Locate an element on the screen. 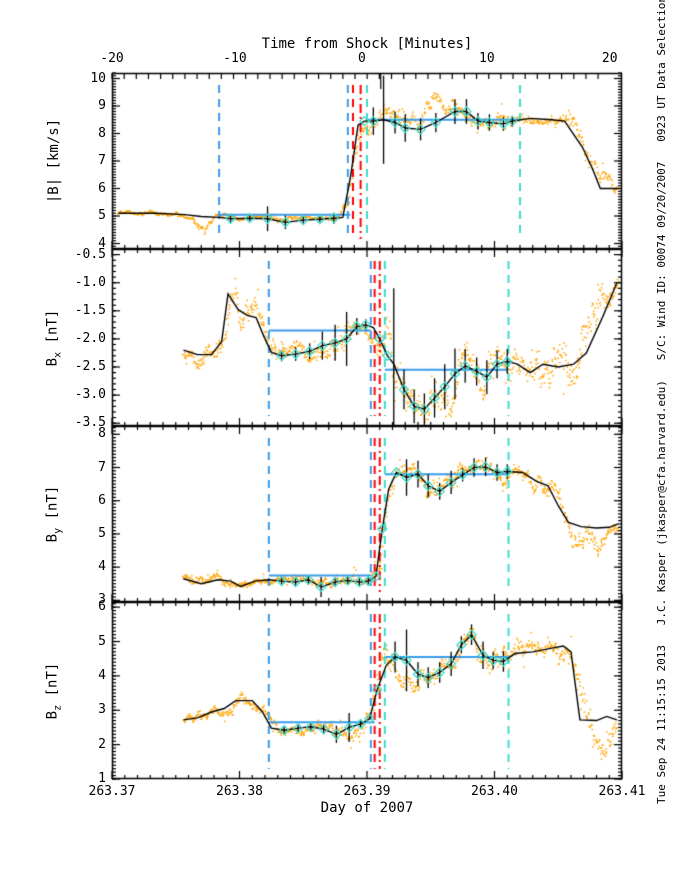 The image size is (680, 880). y-tick-label: -2.5 is located at coordinates (90, 366).